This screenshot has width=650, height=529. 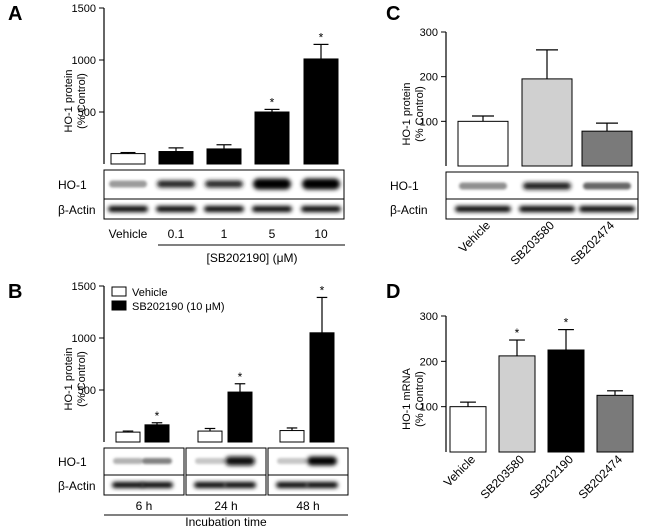 What do you see at coordinates (176, 158) in the screenshot?
I see `bar-0.1` at bounding box center [176, 158].